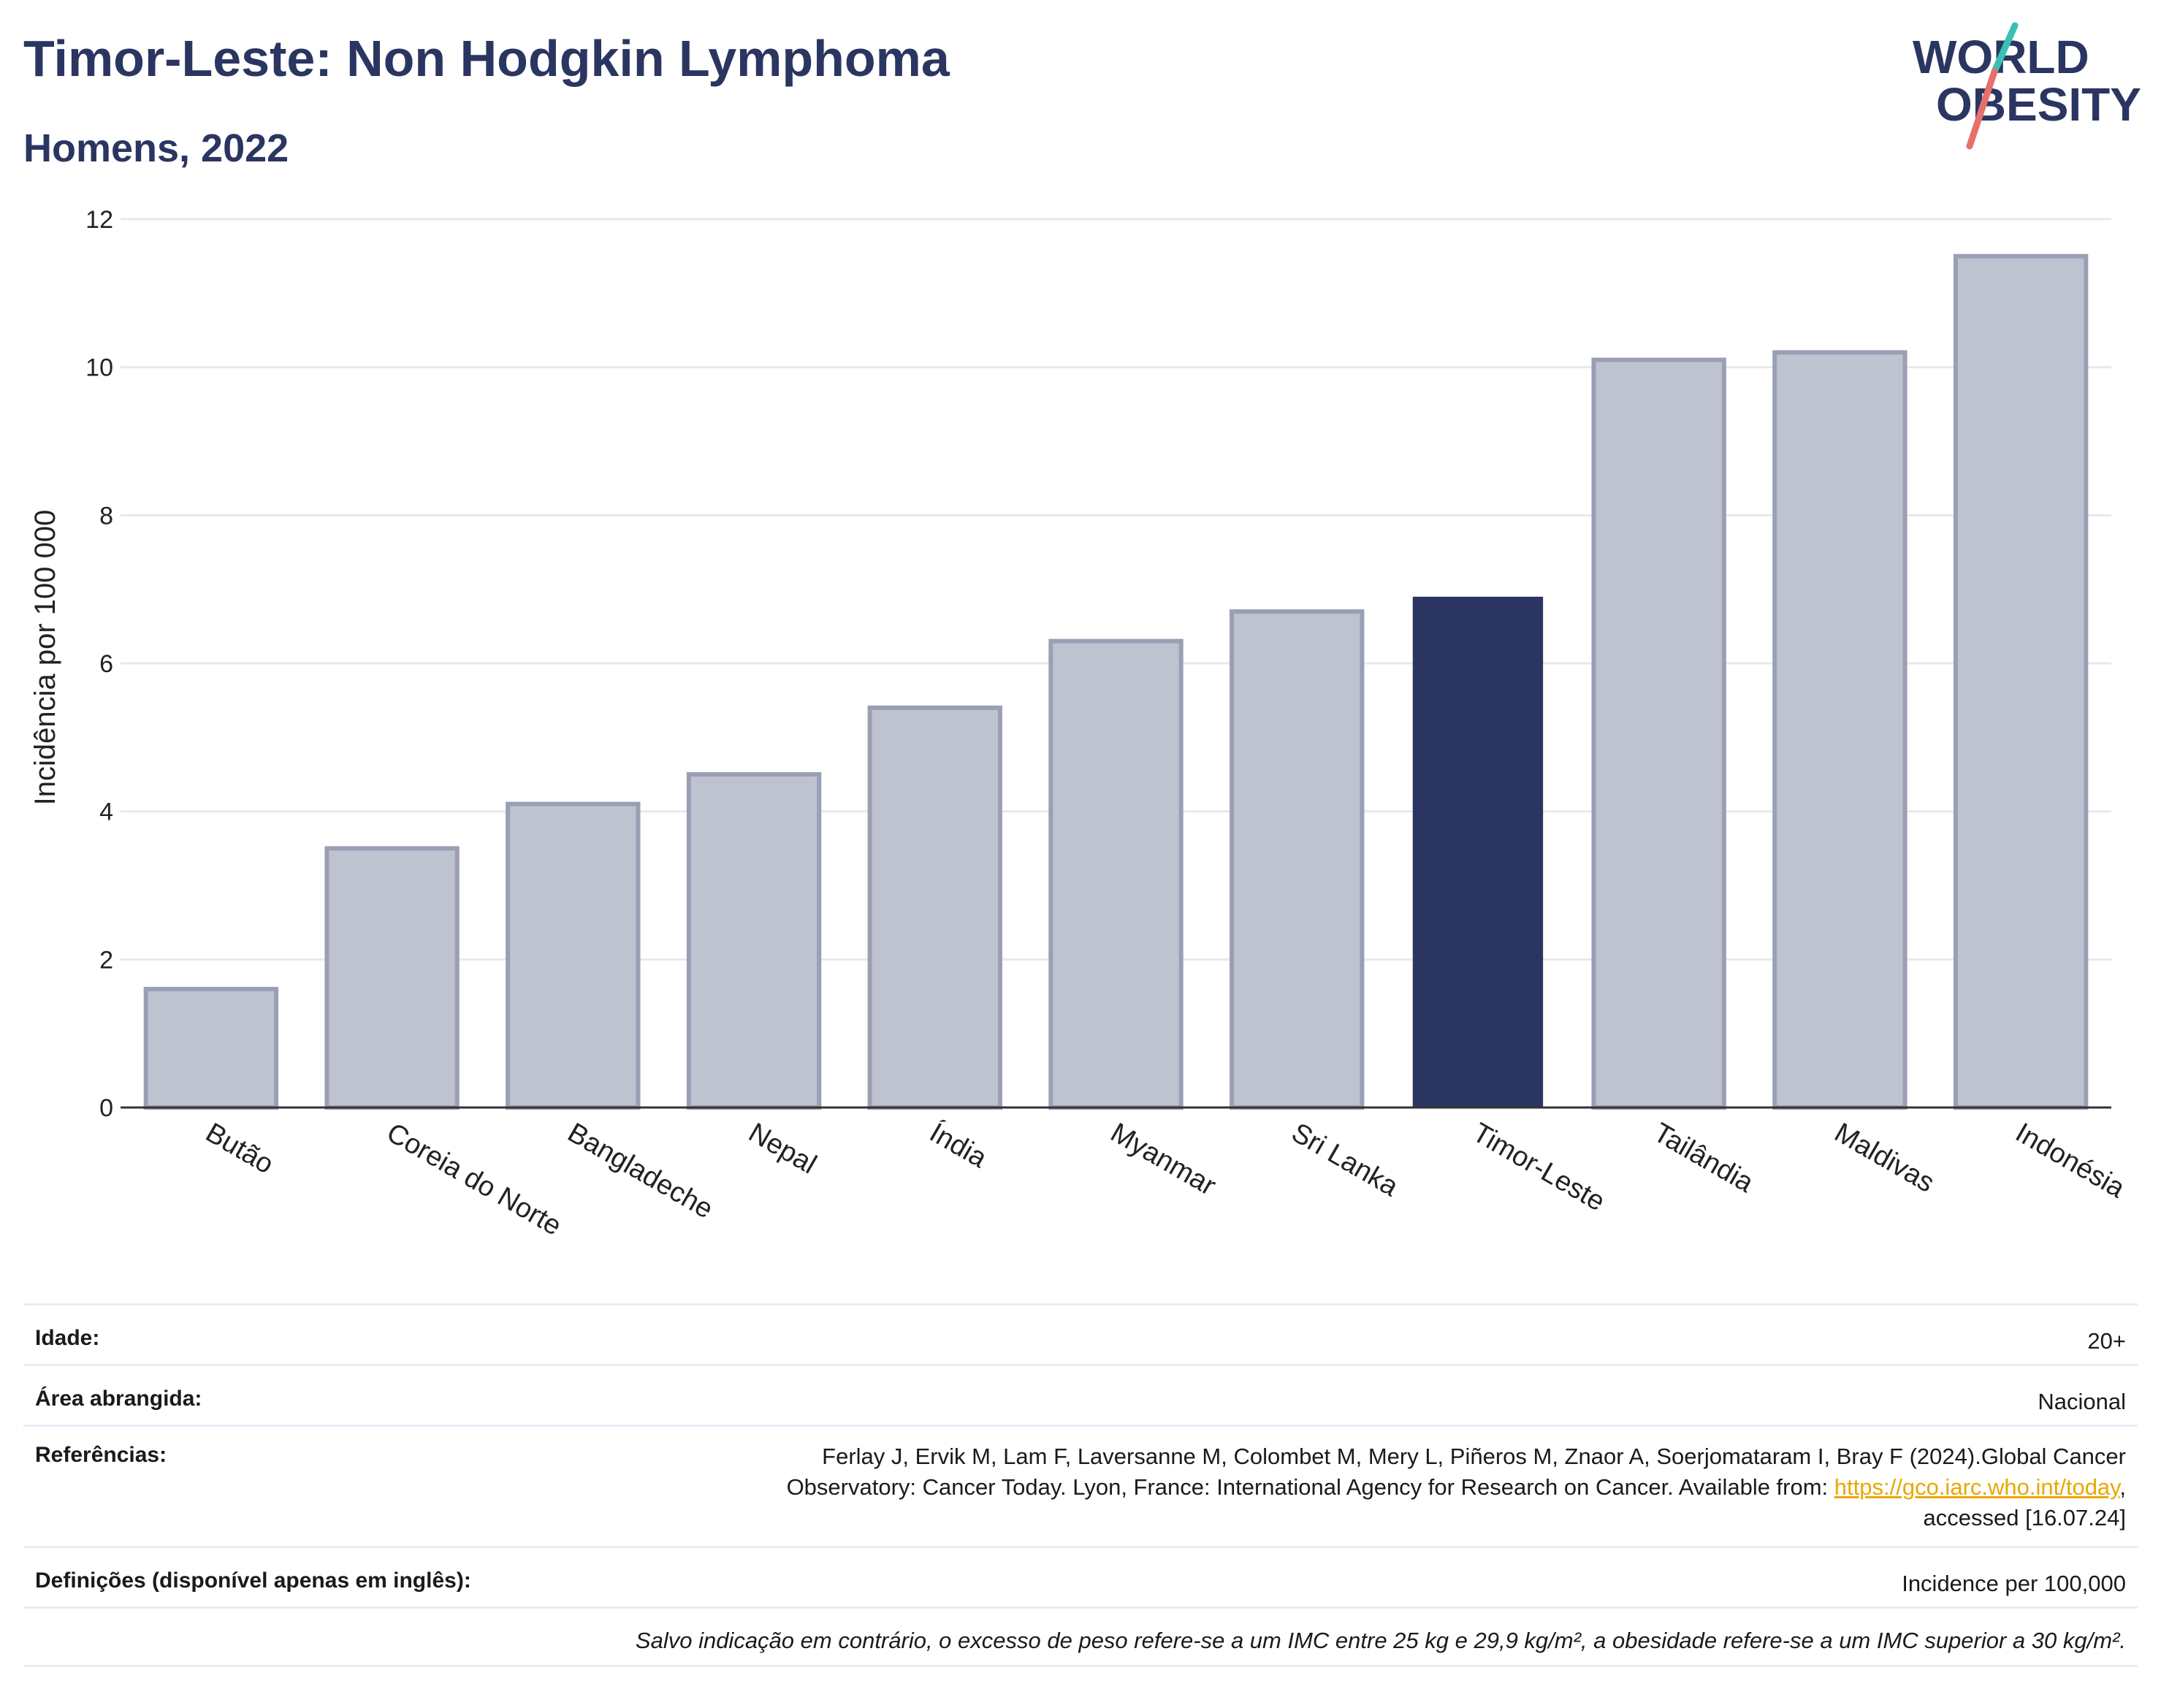  I want to click on bar-bangladeche, so click(573, 955).